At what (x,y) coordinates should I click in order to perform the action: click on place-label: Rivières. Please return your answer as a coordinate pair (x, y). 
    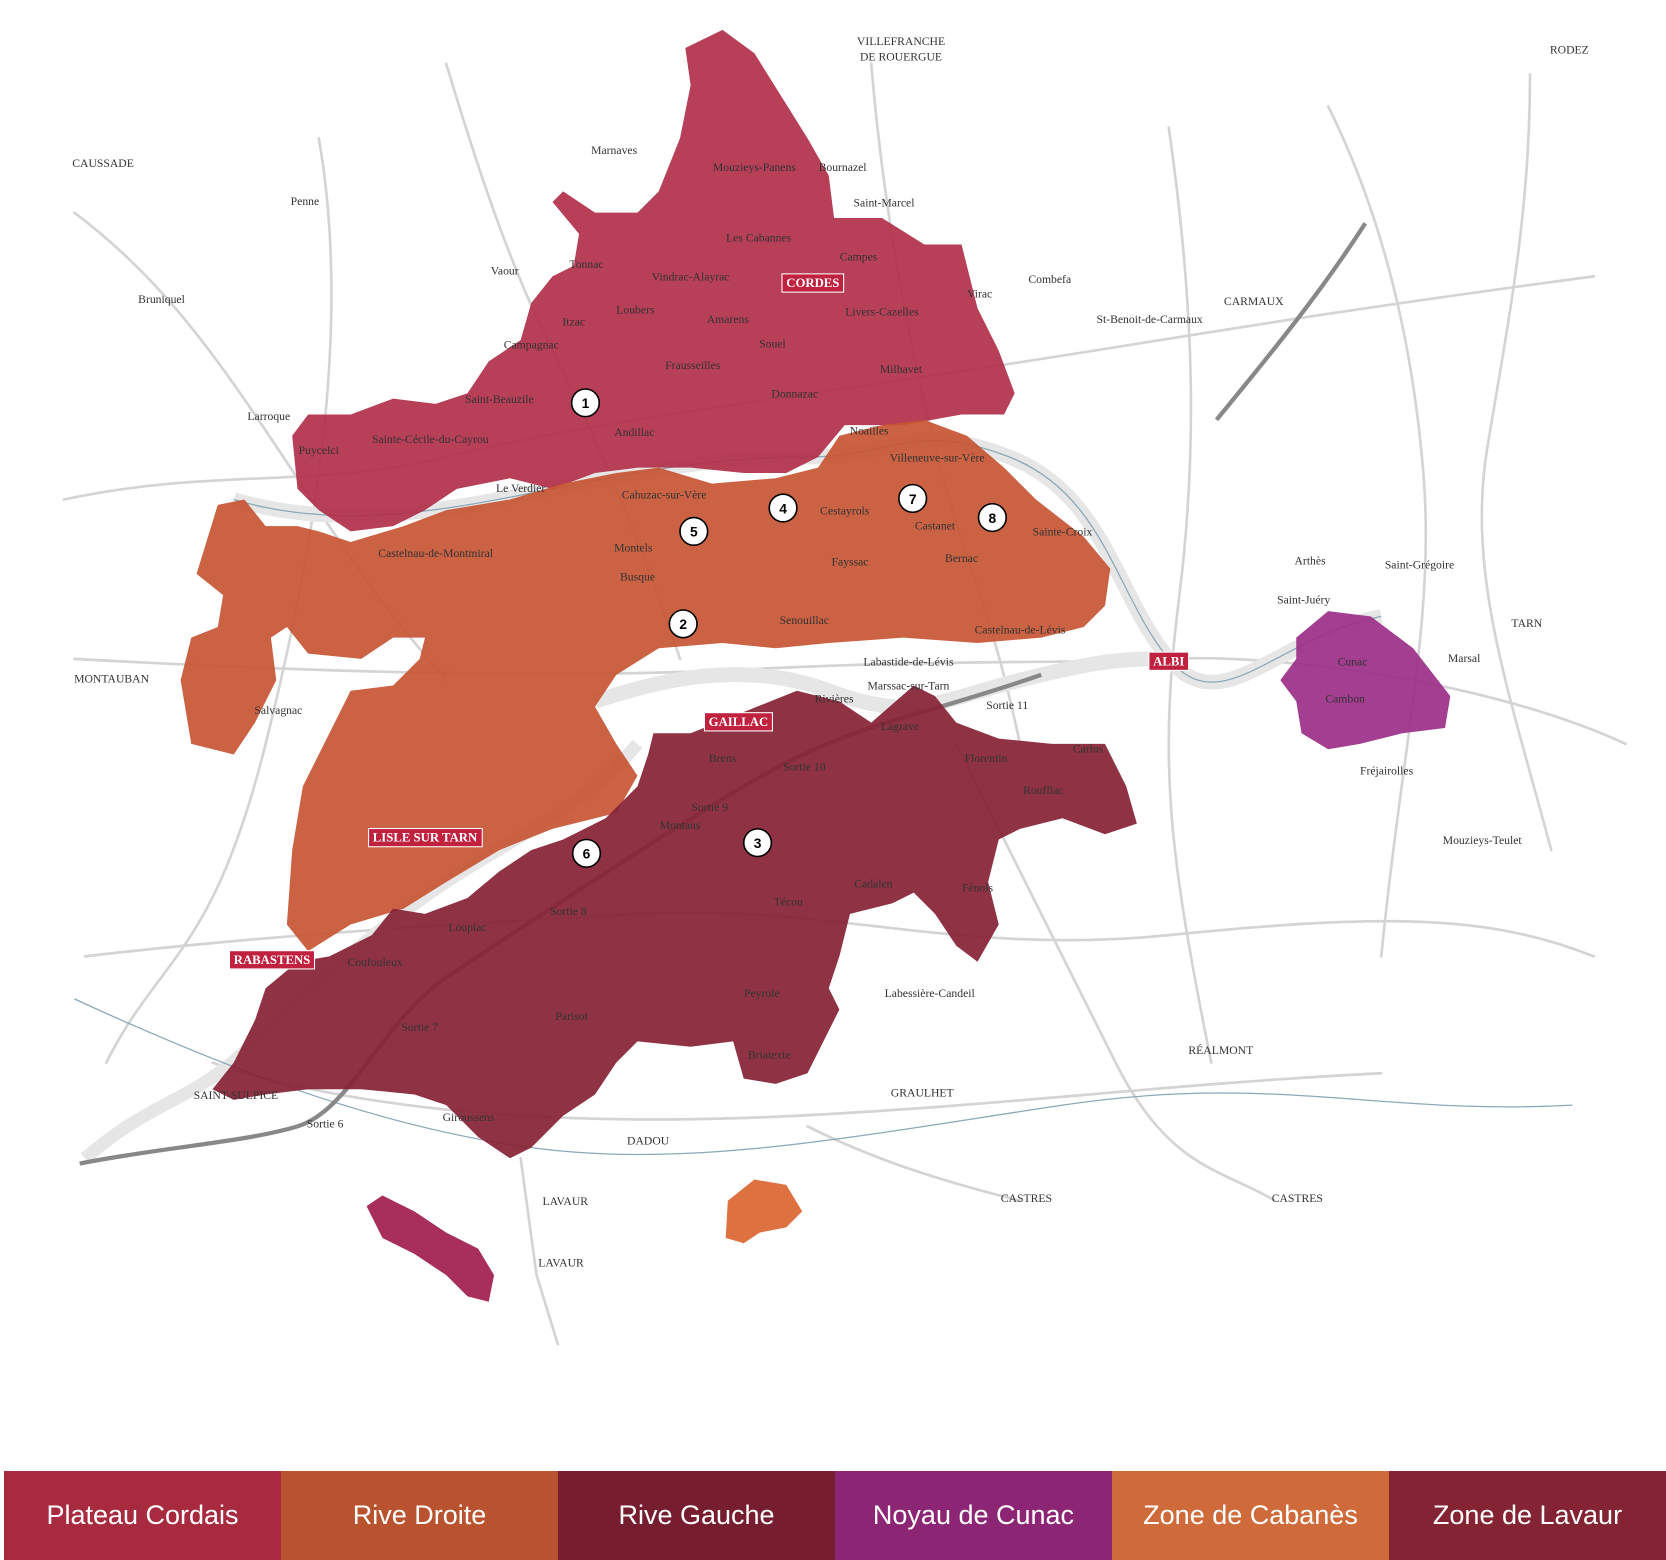
    Looking at the image, I should click on (834, 698).